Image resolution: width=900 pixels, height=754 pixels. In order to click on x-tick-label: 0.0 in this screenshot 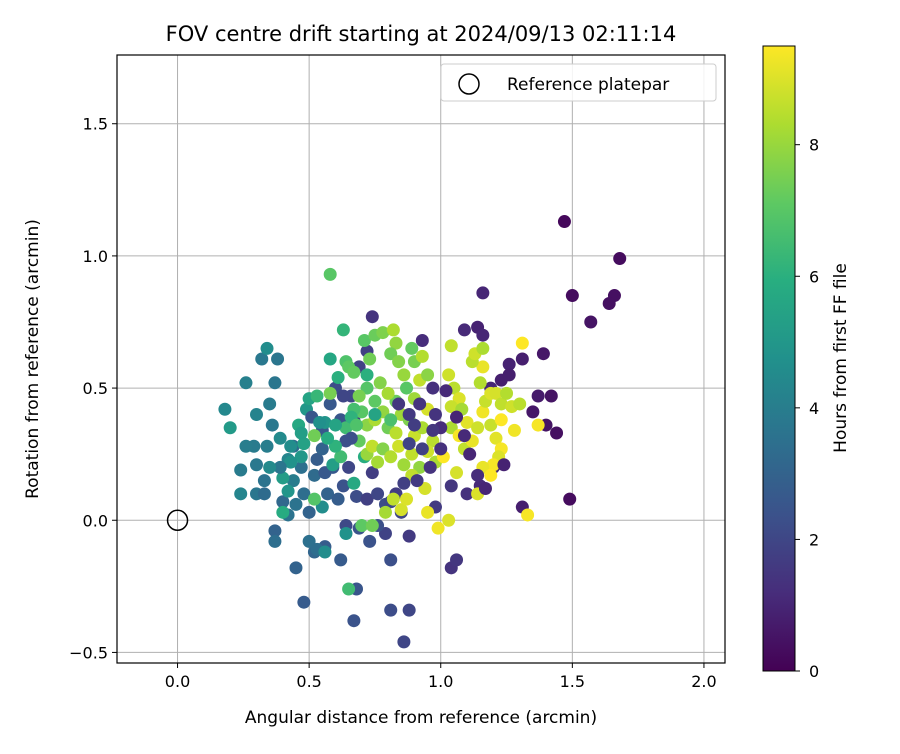, I will do `click(177, 681)`.